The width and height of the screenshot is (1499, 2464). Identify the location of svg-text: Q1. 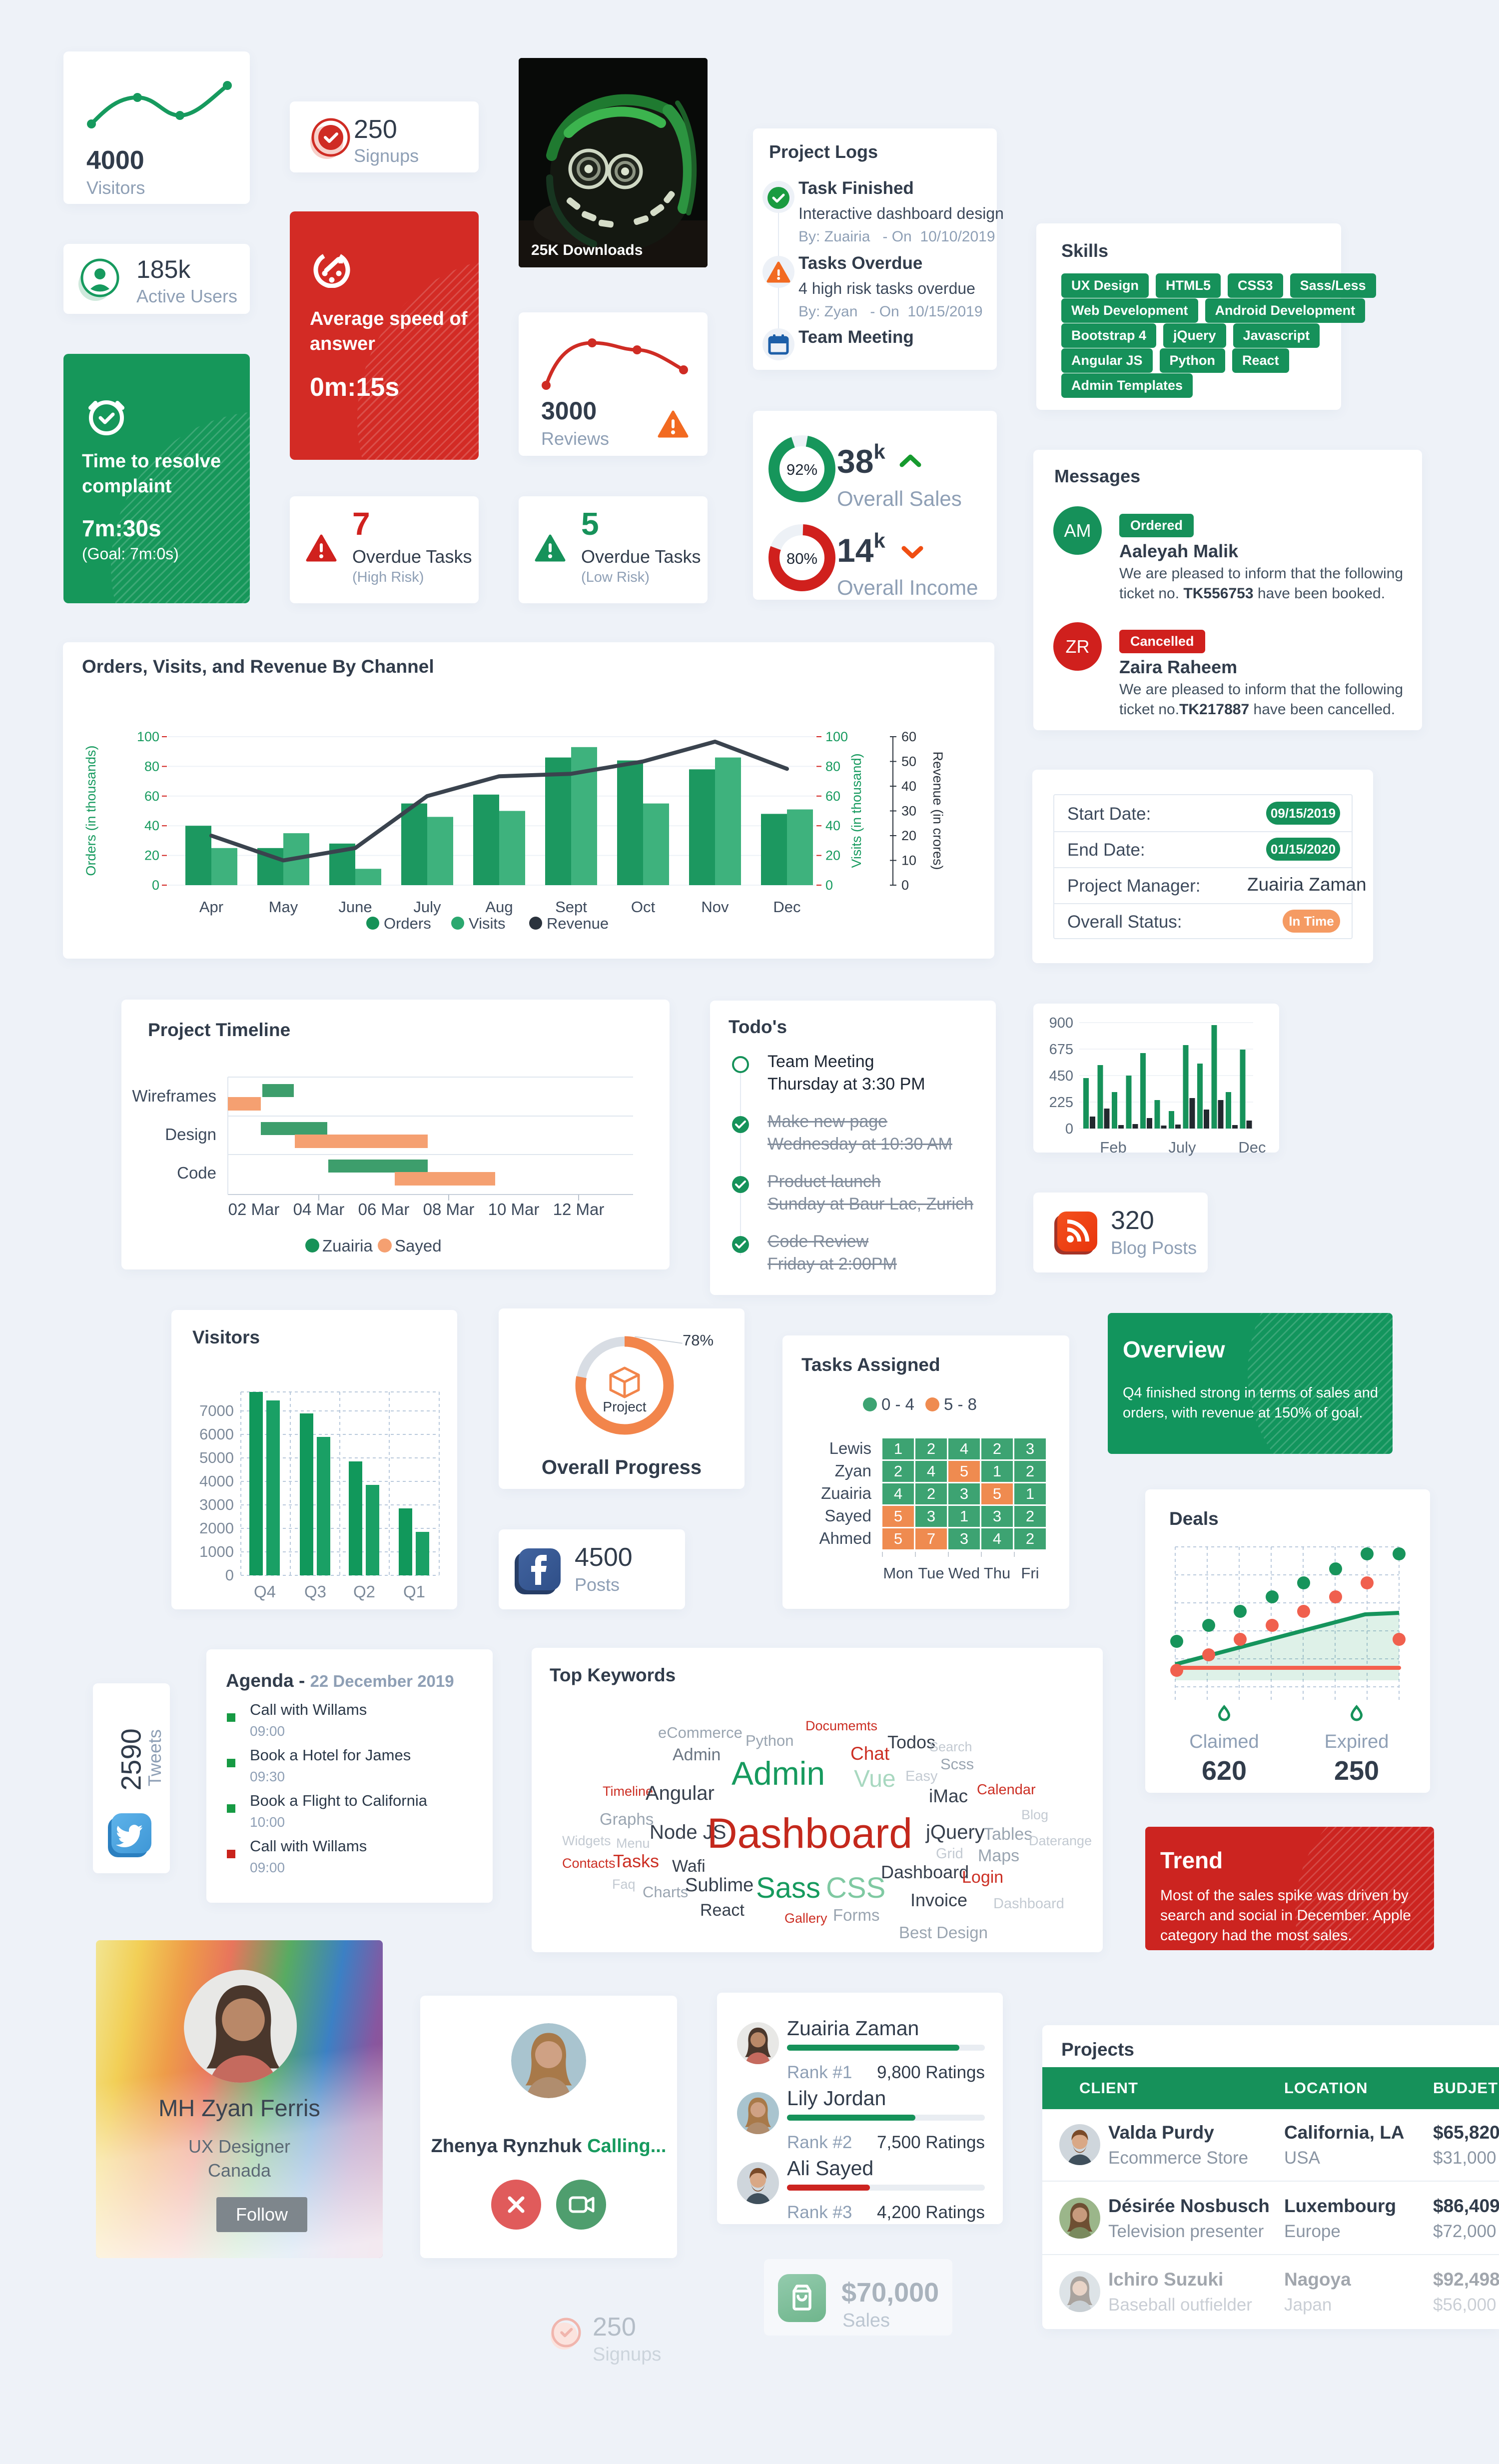
(414, 1591).